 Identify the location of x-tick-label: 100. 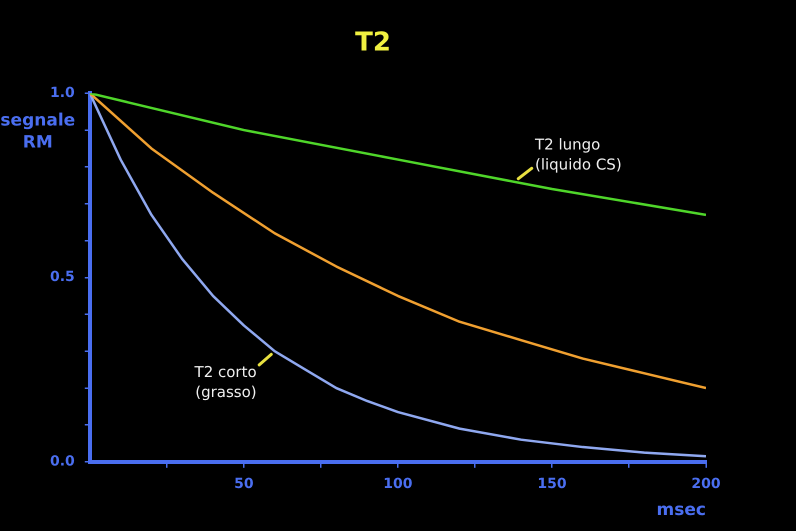
(398, 484).